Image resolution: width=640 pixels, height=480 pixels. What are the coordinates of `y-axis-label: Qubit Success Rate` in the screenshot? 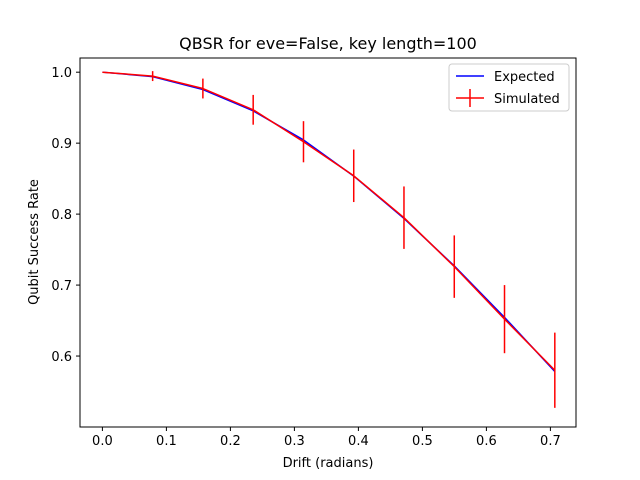 It's located at (34, 242).